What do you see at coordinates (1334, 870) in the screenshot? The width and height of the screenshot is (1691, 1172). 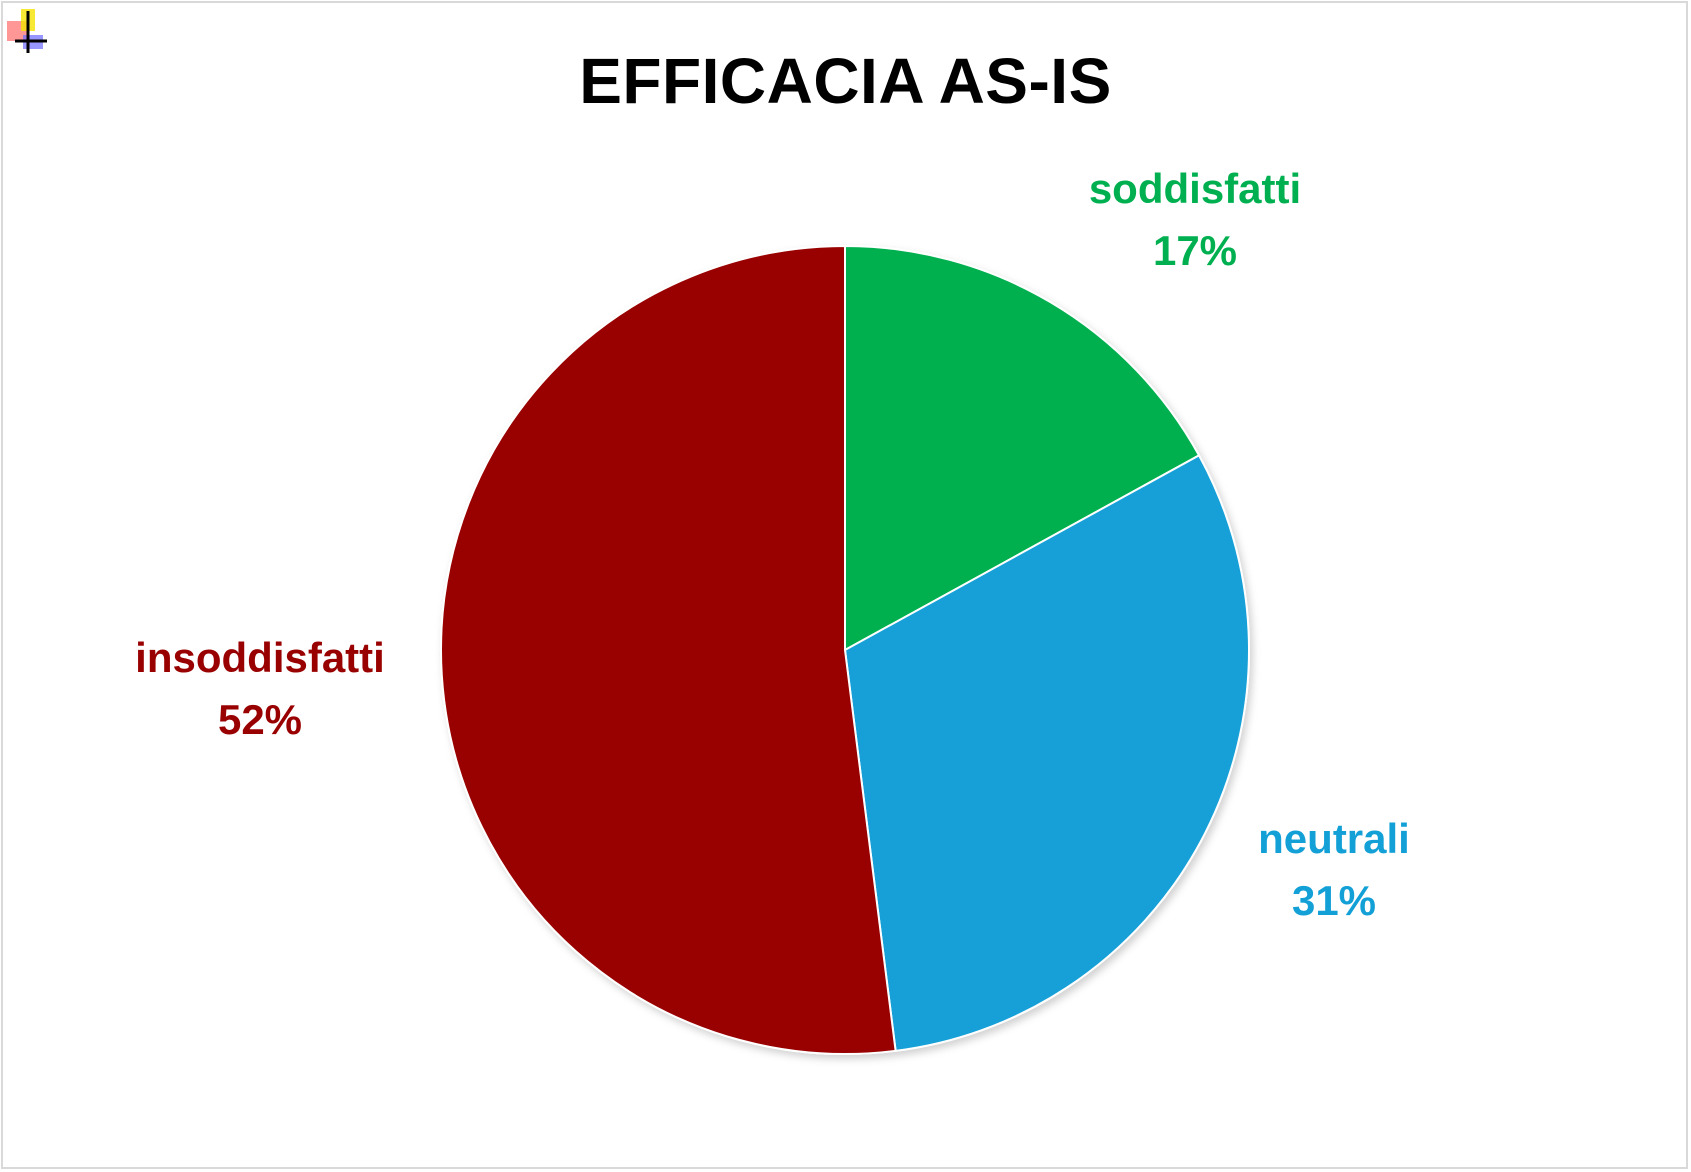 I see `data-label-neutrali: neutrali 31%` at bounding box center [1334, 870].